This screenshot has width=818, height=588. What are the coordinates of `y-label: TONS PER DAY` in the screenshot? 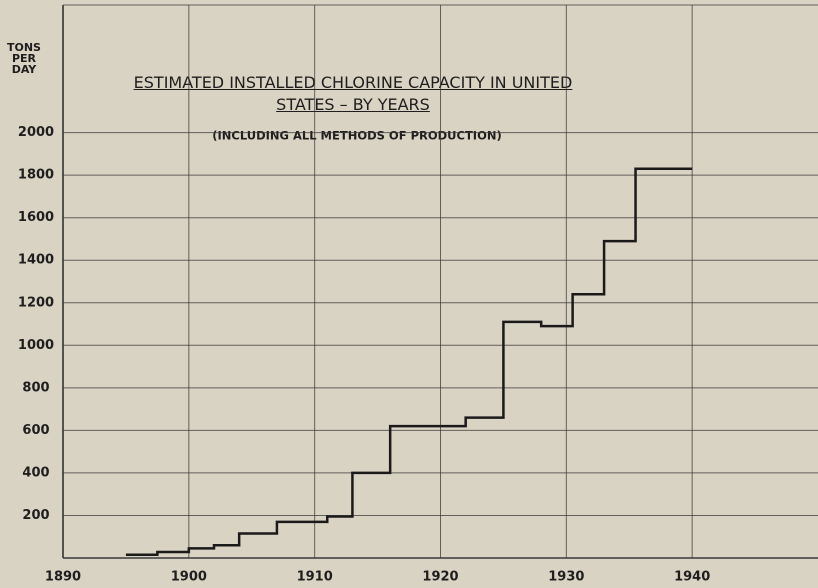 It's located at (24, 59).